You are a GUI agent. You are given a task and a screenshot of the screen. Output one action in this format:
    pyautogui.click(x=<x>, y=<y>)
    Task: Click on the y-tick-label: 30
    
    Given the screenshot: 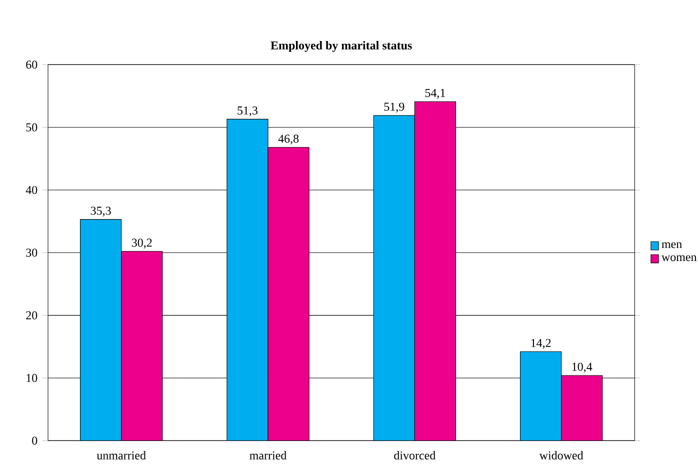 What is the action you would take?
    pyautogui.click(x=32, y=252)
    